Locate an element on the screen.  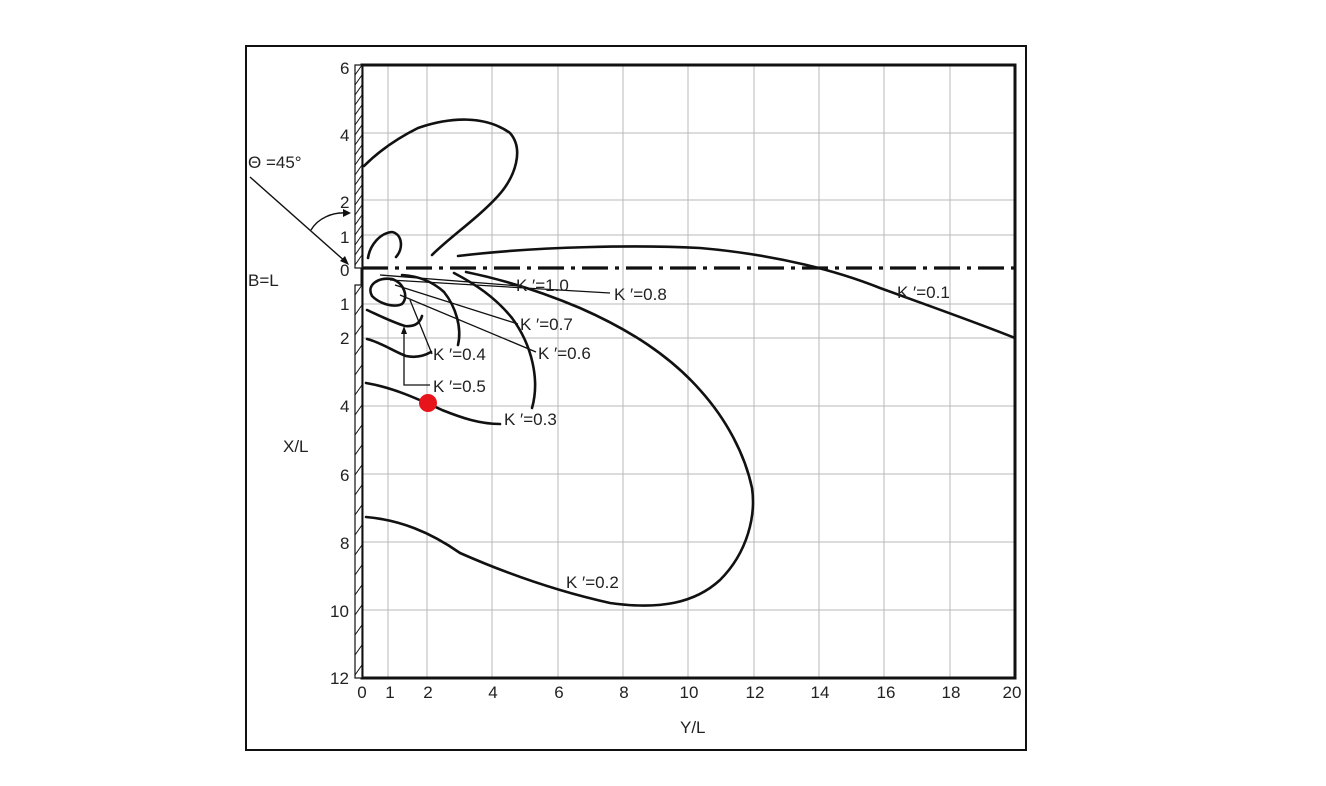
marker-point is located at coordinates (428, 403).